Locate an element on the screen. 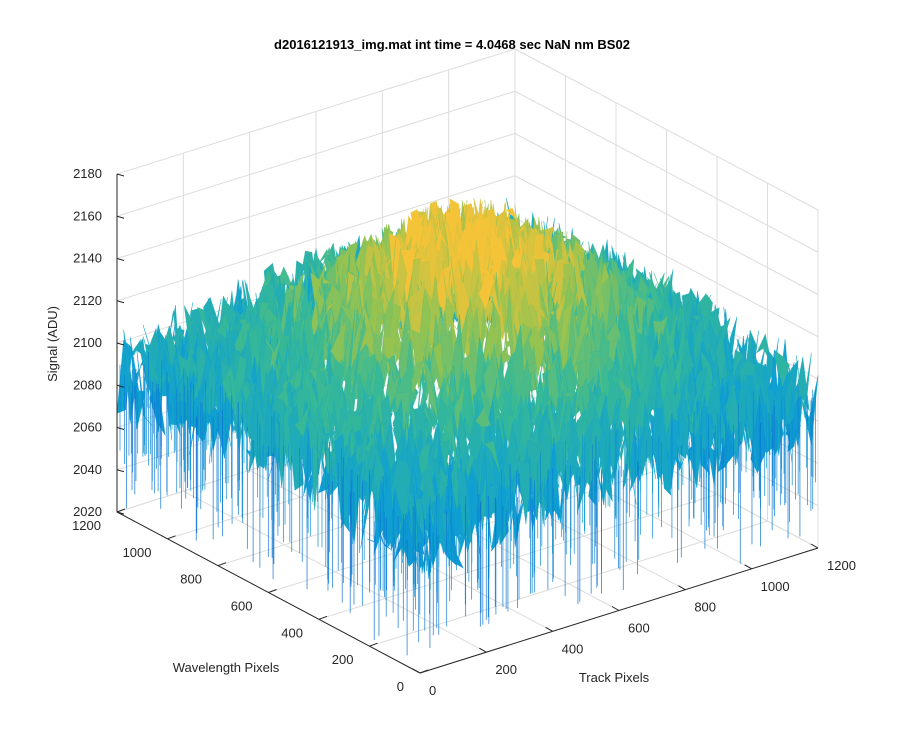  y-tick-label: 200 is located at coordinates (343, 659).